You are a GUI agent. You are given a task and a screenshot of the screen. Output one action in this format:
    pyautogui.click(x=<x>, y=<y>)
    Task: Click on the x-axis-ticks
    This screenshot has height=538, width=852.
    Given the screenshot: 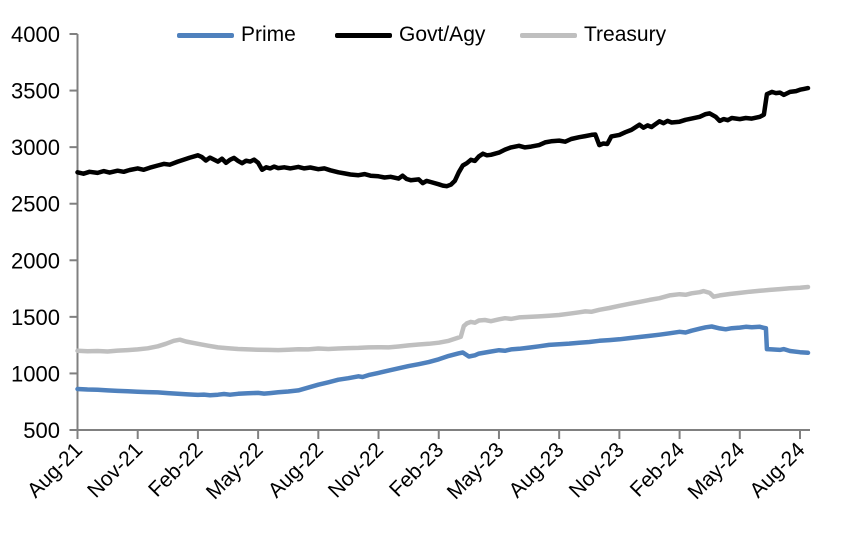 What is the action you would take?
    pyautogui.click(x=438, y=434)
    